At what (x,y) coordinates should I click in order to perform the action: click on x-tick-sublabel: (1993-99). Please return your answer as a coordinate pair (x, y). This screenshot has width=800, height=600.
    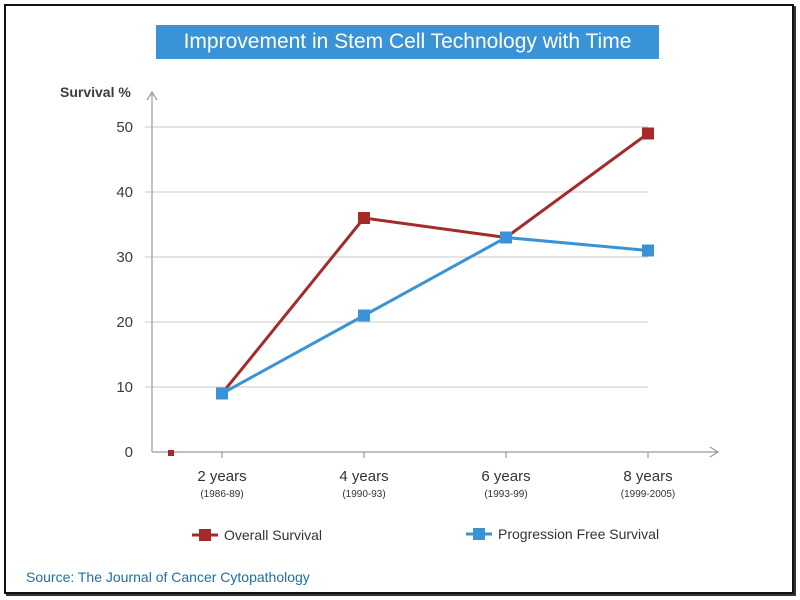
    Looking at the image, I should click on (505, 494).